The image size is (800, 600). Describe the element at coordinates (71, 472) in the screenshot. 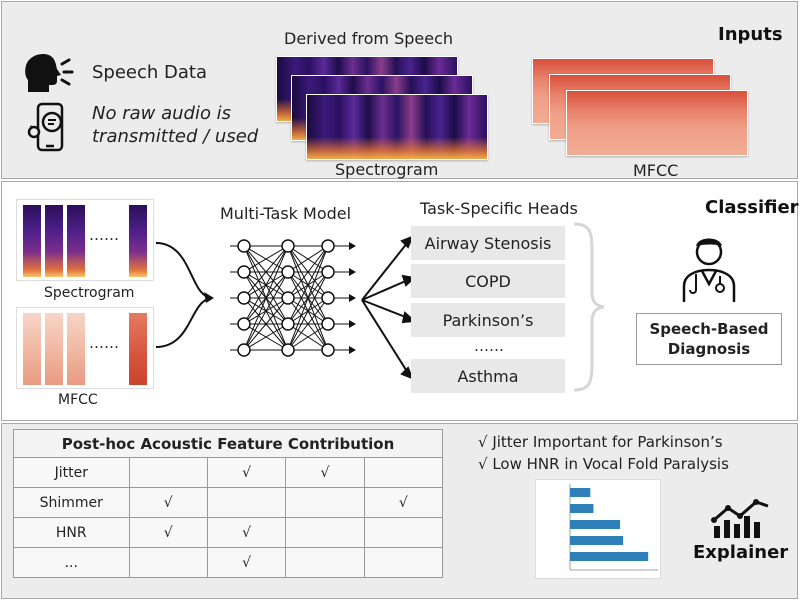

I see `row-label: Jitter` at that location.